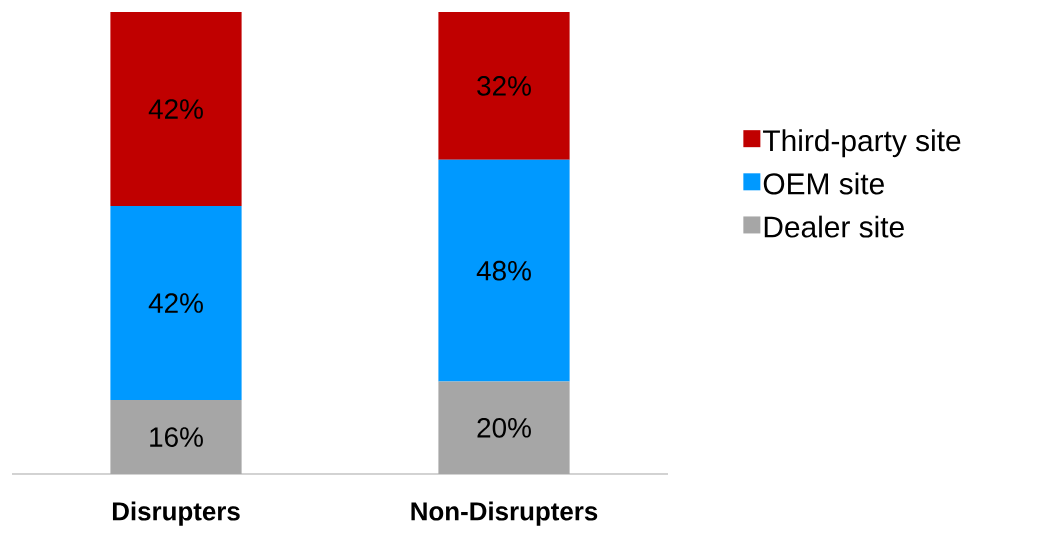 Image resolution: width=1044 pixels, height=540 pixels. I want to click on data-label: 48%, so click(503, 270).